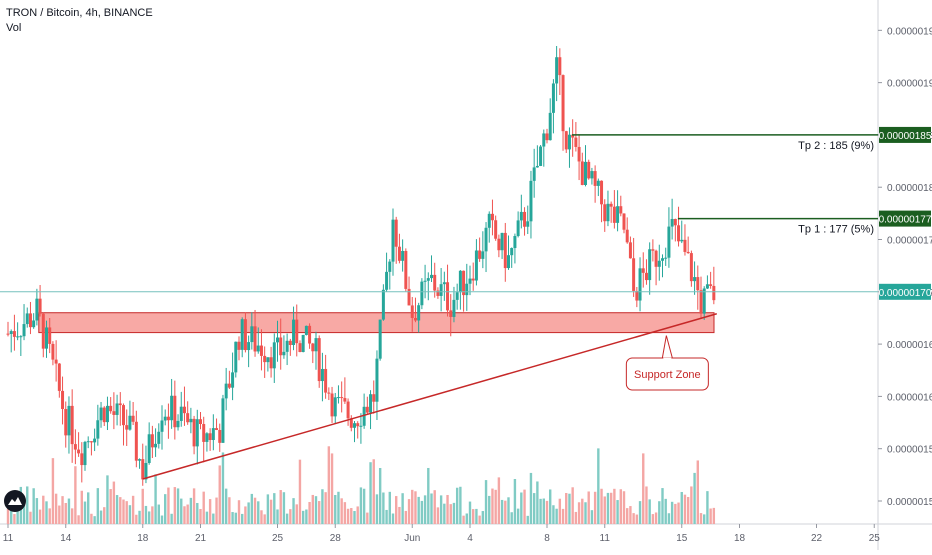 The width and height of the screenshot is (932, 555). Describe the element at coordinates (905, 291) in the screenshot. I see `last-price-tag` at that location.